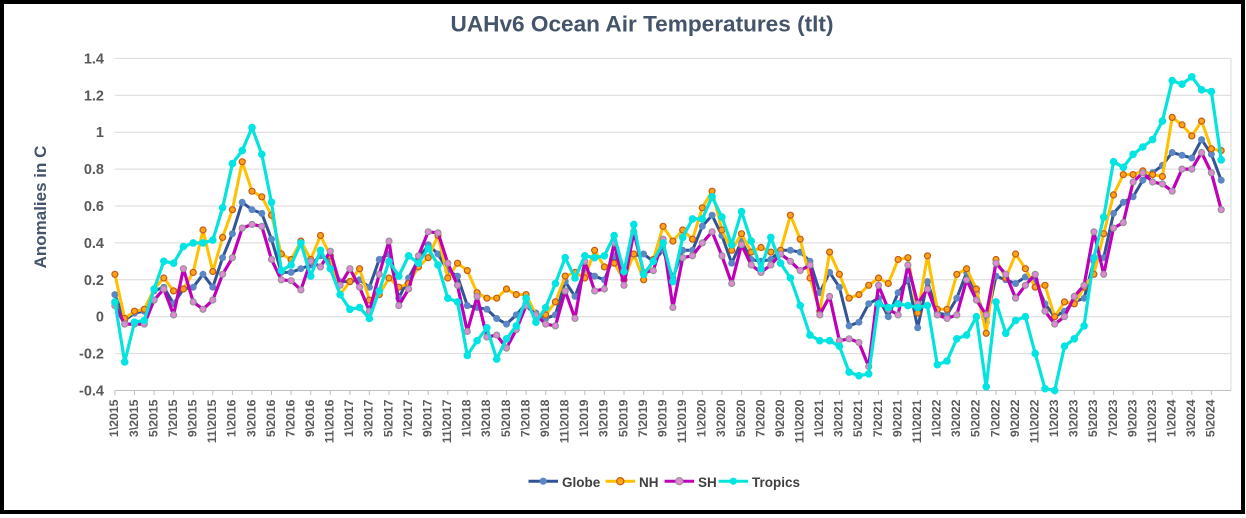 This screenshot has width=1246, height=518. I want to click on svg-text: 11\2023, so click(1152, 421).